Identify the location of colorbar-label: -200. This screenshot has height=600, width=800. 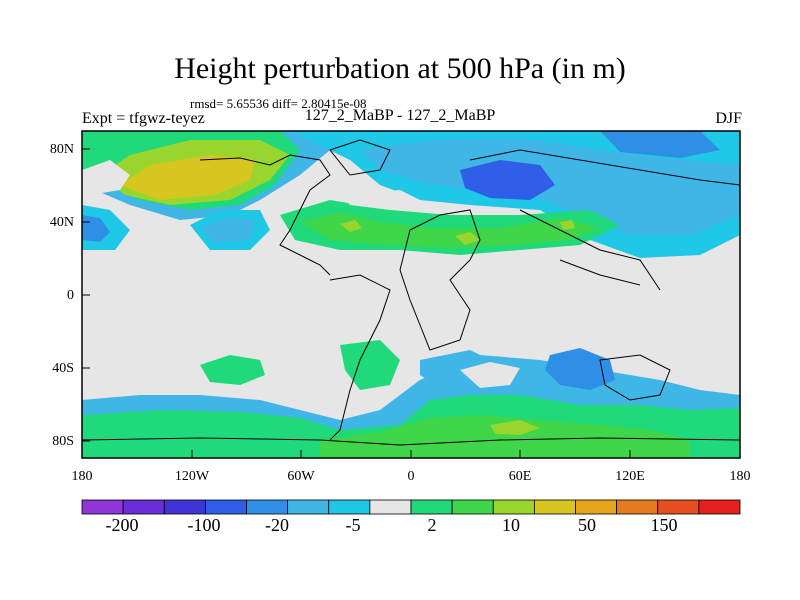
(122, 525).